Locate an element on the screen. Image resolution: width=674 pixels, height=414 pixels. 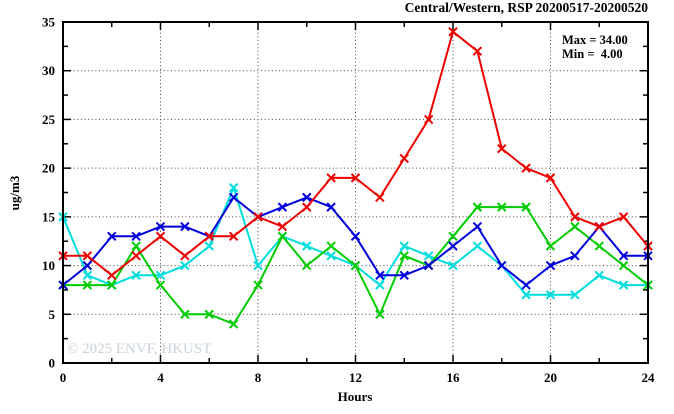
y-tick-label: 5 is located at coordinates (52, 314).